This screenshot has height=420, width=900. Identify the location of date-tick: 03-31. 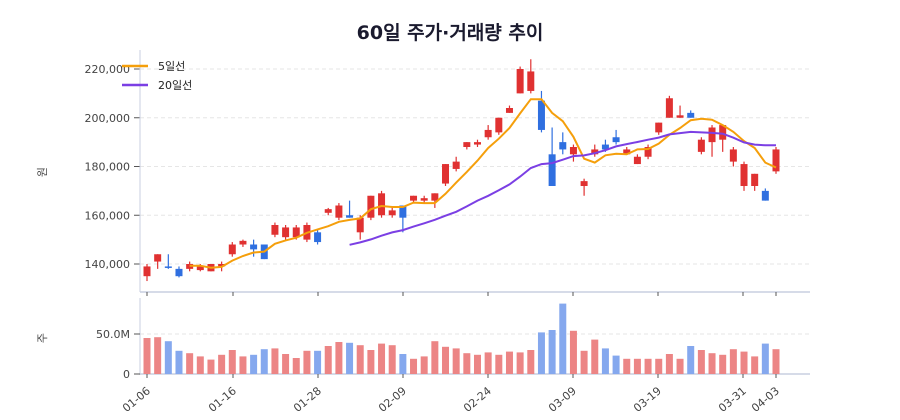
(732, 399).